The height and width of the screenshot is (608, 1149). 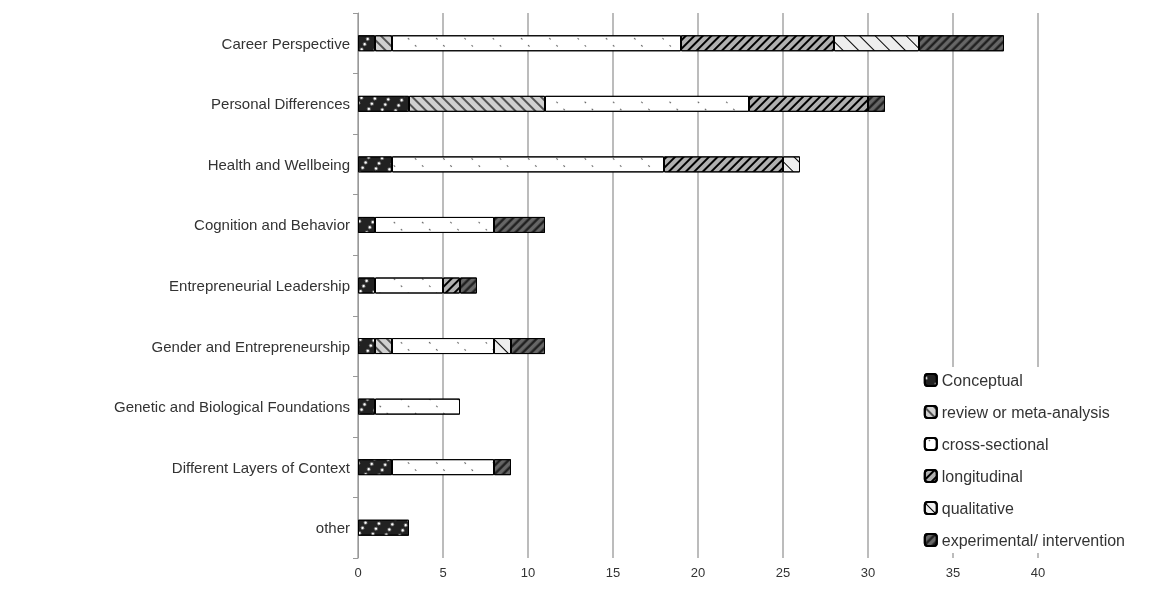 I want to click on legend-label: qualitative, so click(x=977, y=508).